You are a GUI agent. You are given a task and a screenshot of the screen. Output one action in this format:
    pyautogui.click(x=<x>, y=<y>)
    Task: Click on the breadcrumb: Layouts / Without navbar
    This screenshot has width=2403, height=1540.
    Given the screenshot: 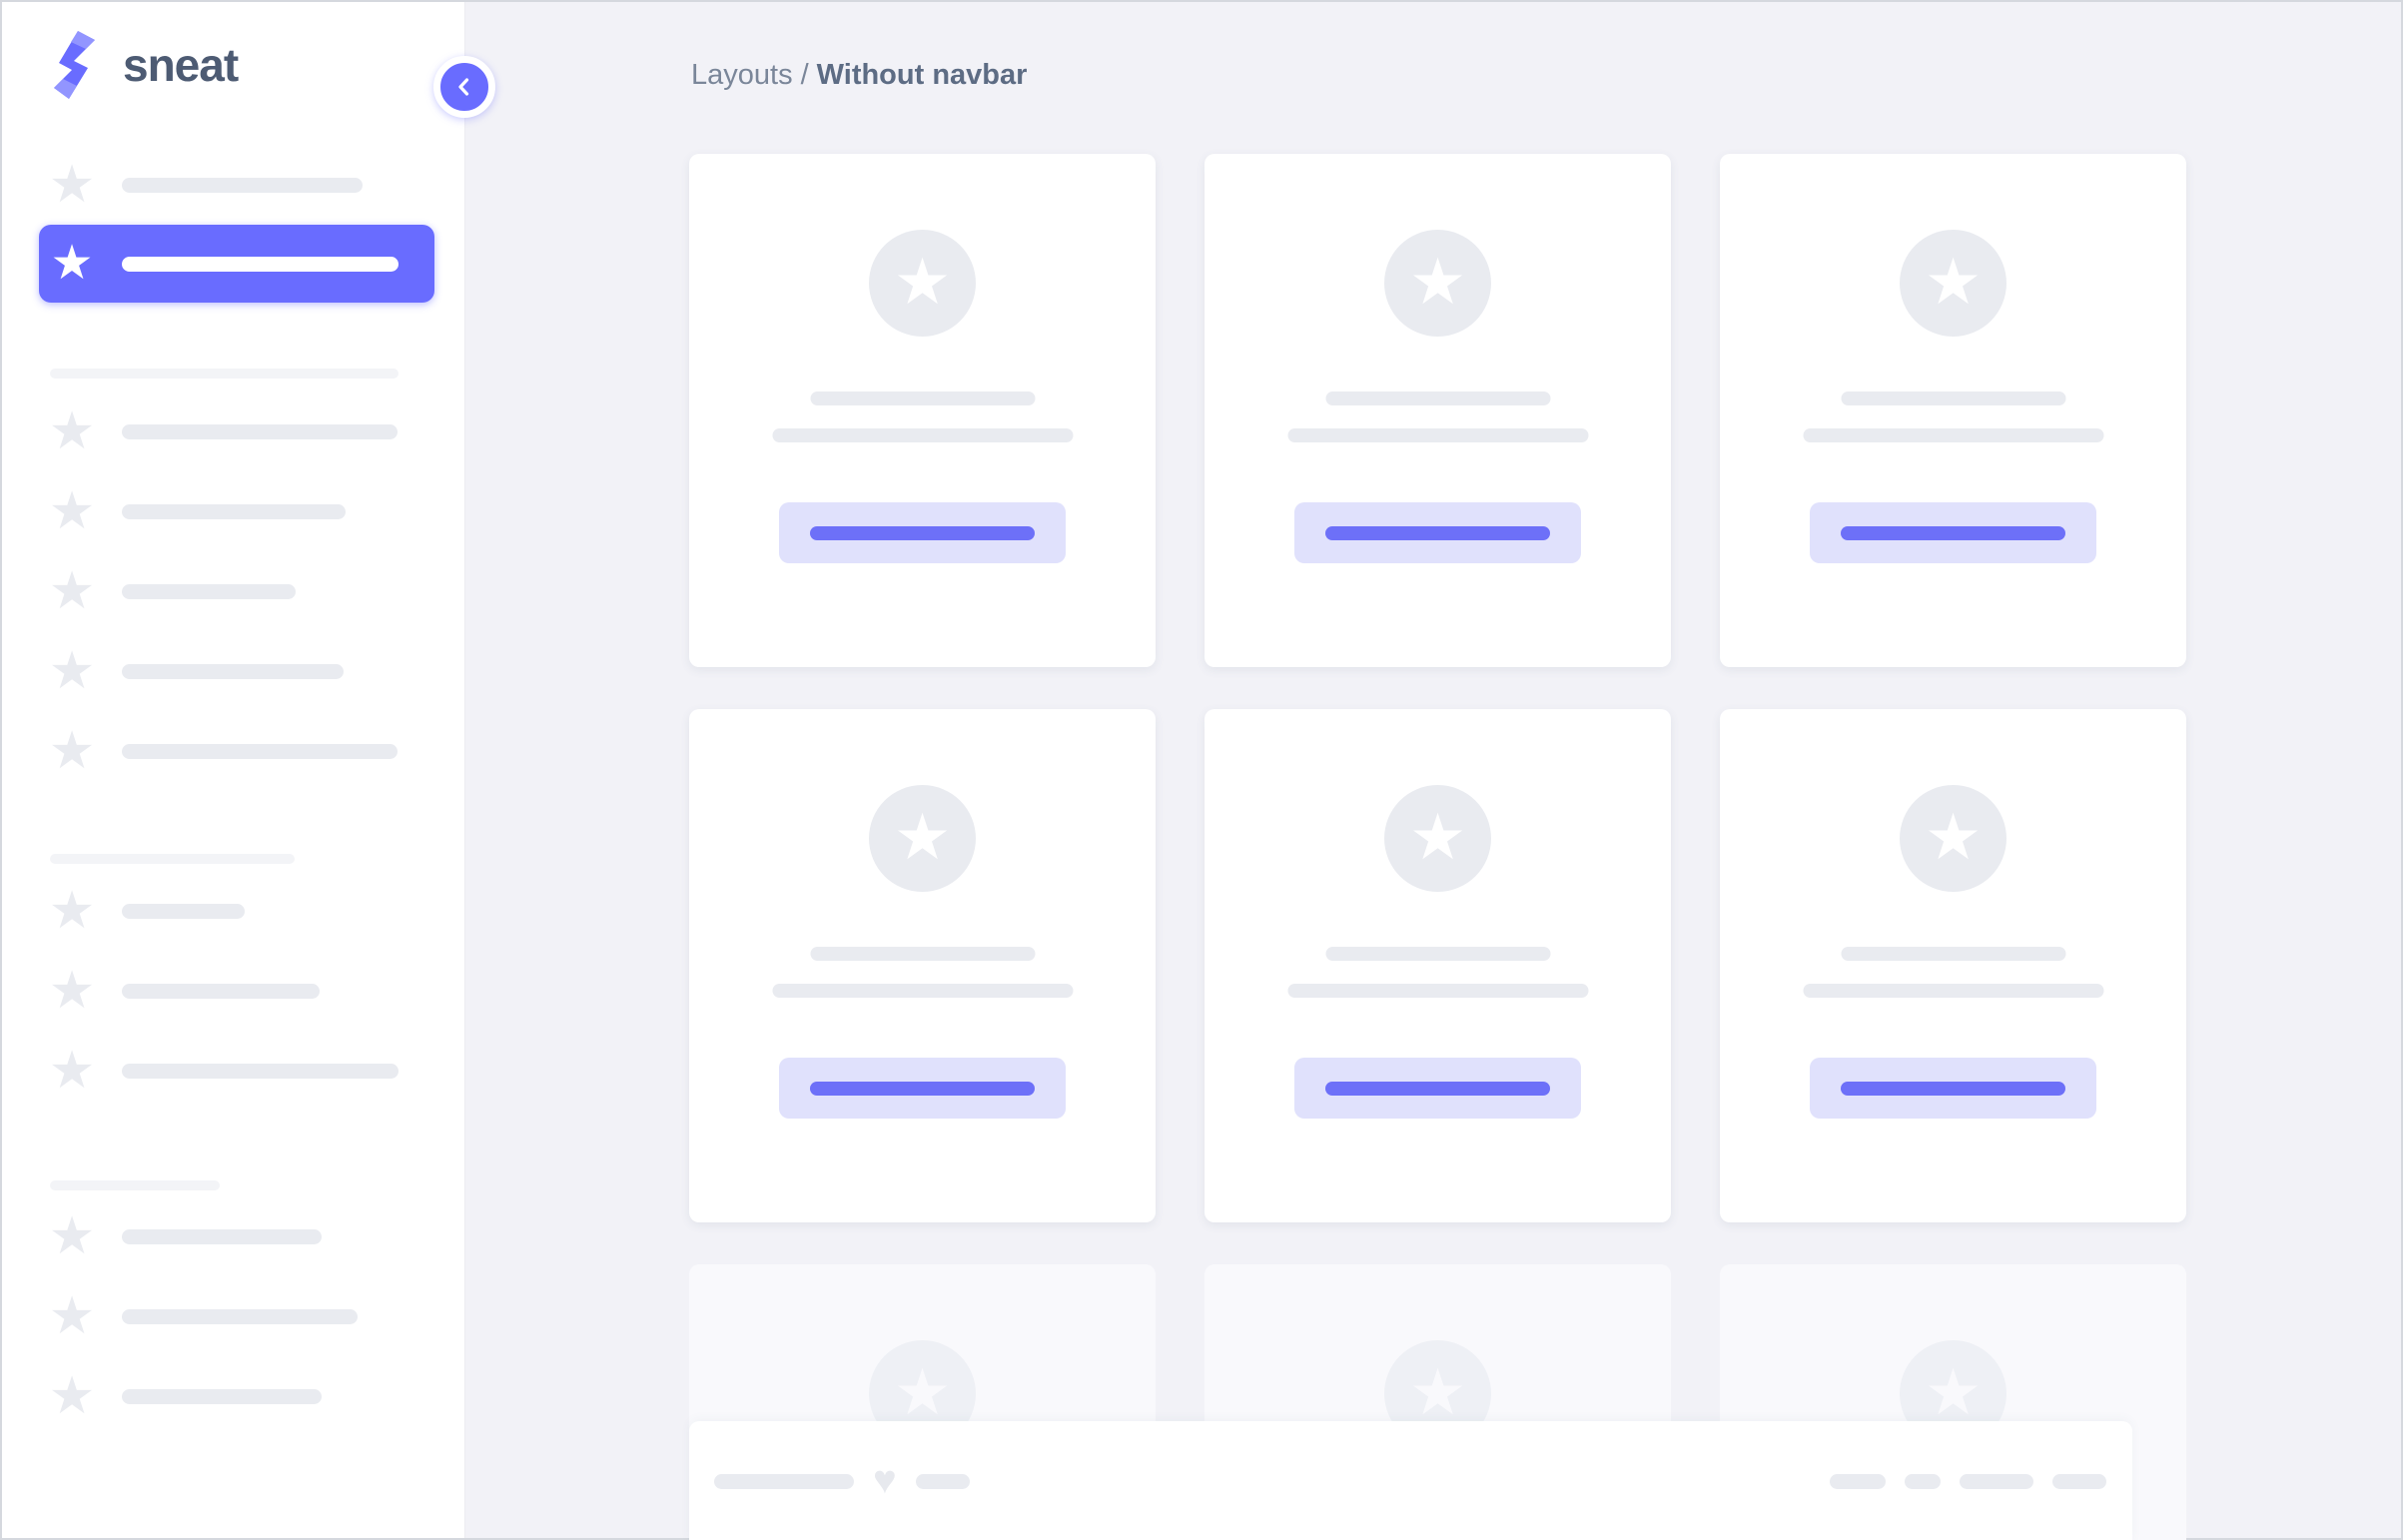 What is the action you would take?
    pyautogui.click(x=859, y=75)
    